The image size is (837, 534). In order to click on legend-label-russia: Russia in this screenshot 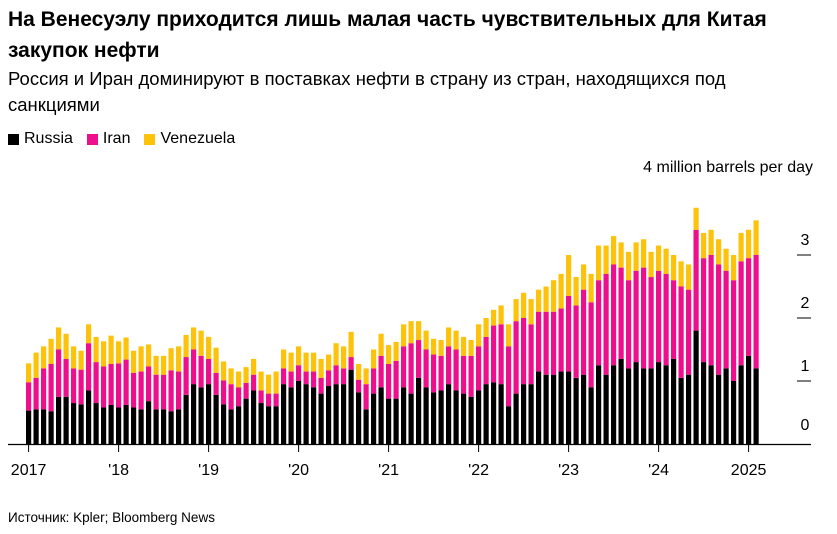, I will do `click(48, 138)`.